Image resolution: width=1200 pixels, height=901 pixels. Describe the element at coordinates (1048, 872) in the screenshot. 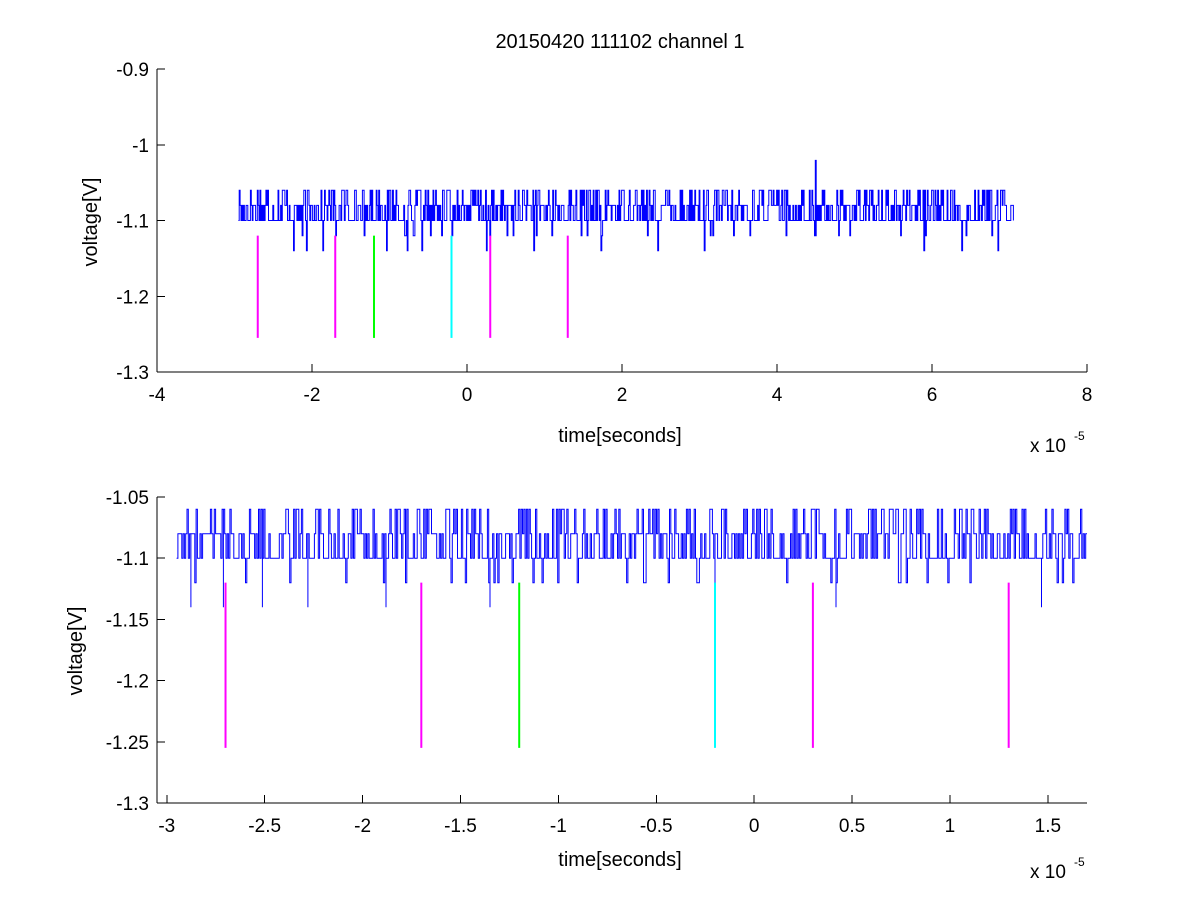

I see `bottom-x-multiplier: x 10` at that location.